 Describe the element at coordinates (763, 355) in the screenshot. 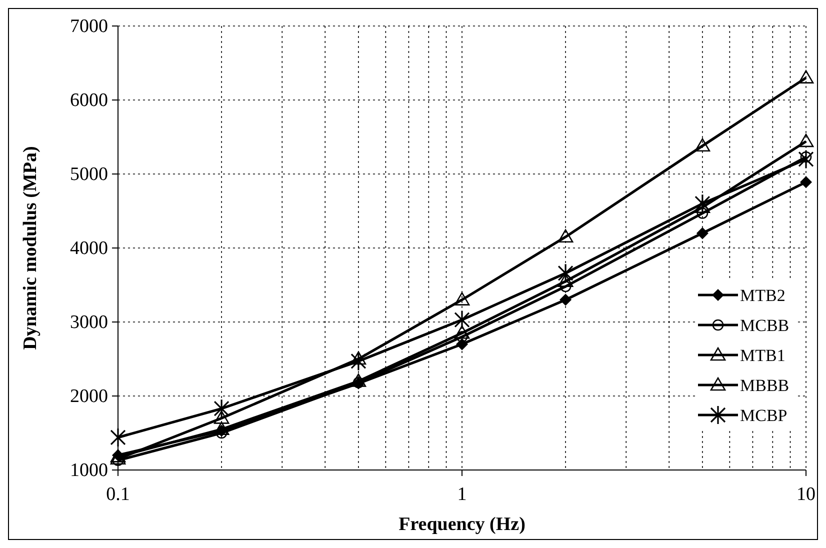

I see `legend-label: MTB1` at that location.